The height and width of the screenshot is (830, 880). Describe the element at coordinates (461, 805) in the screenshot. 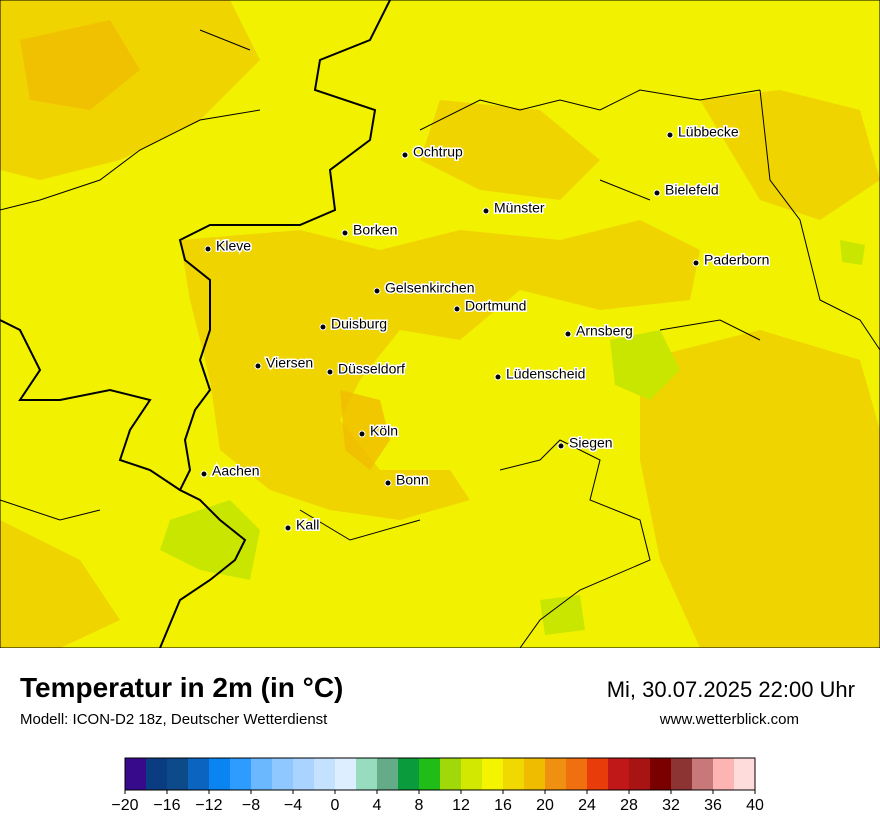

I see `colorbar-tick-label: 12` at that location.